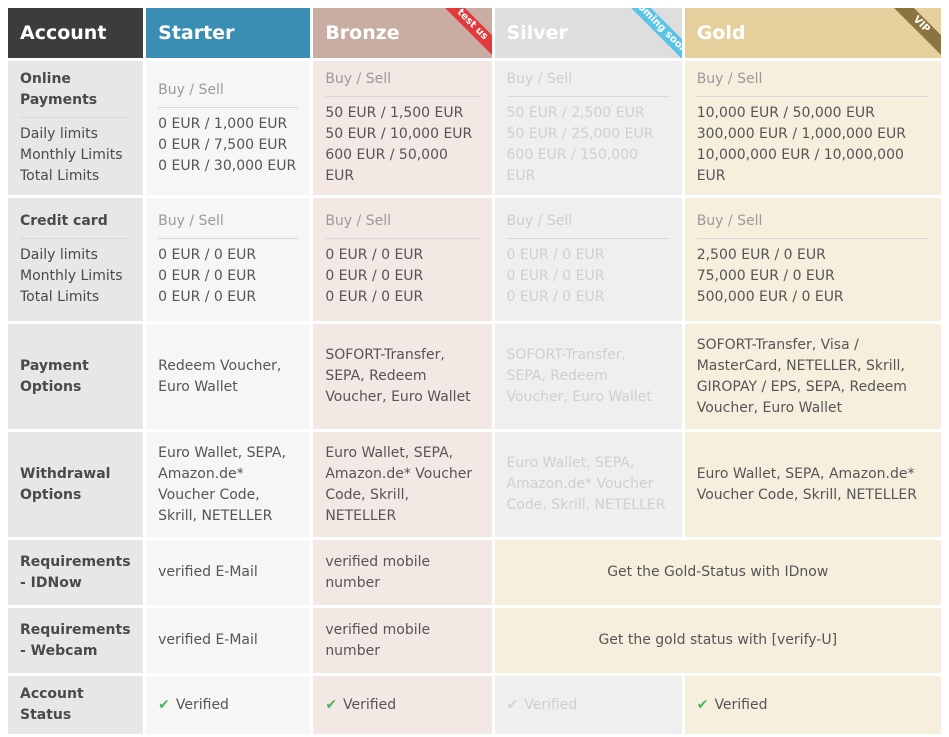 Image resolution: width=949 pixels, height=737 pixels. What do you see at coordinates (386, 165) in the screenshot?
I see `bronze-online-total: 600 EUR / 50,000 EUR` at bounding box center [386, 165].